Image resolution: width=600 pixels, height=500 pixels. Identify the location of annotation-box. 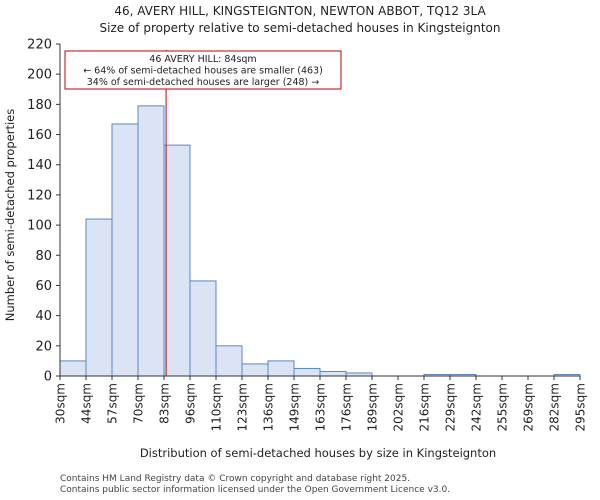
(203, 70).